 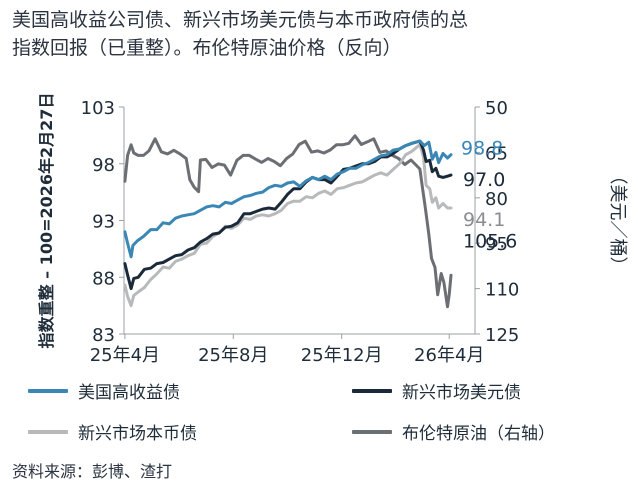 What do you see at coordinates (103, 335) in the screenshot?
I see `y-left-tick-label: 83` at bounding box center [103, 335].